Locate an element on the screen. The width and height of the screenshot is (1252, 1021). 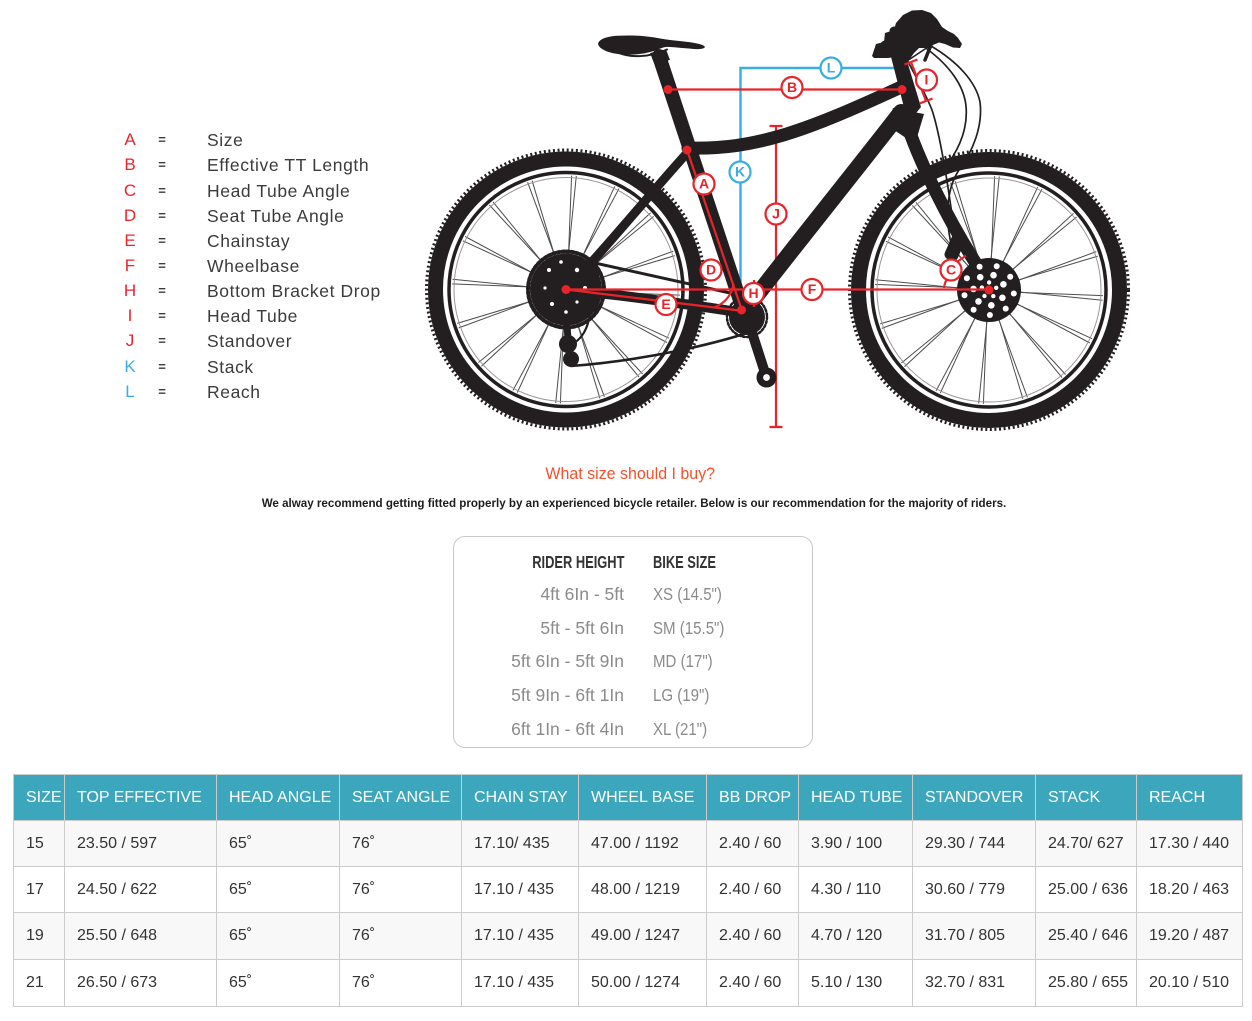
svg-text: J is located at coordinates (776, 214).